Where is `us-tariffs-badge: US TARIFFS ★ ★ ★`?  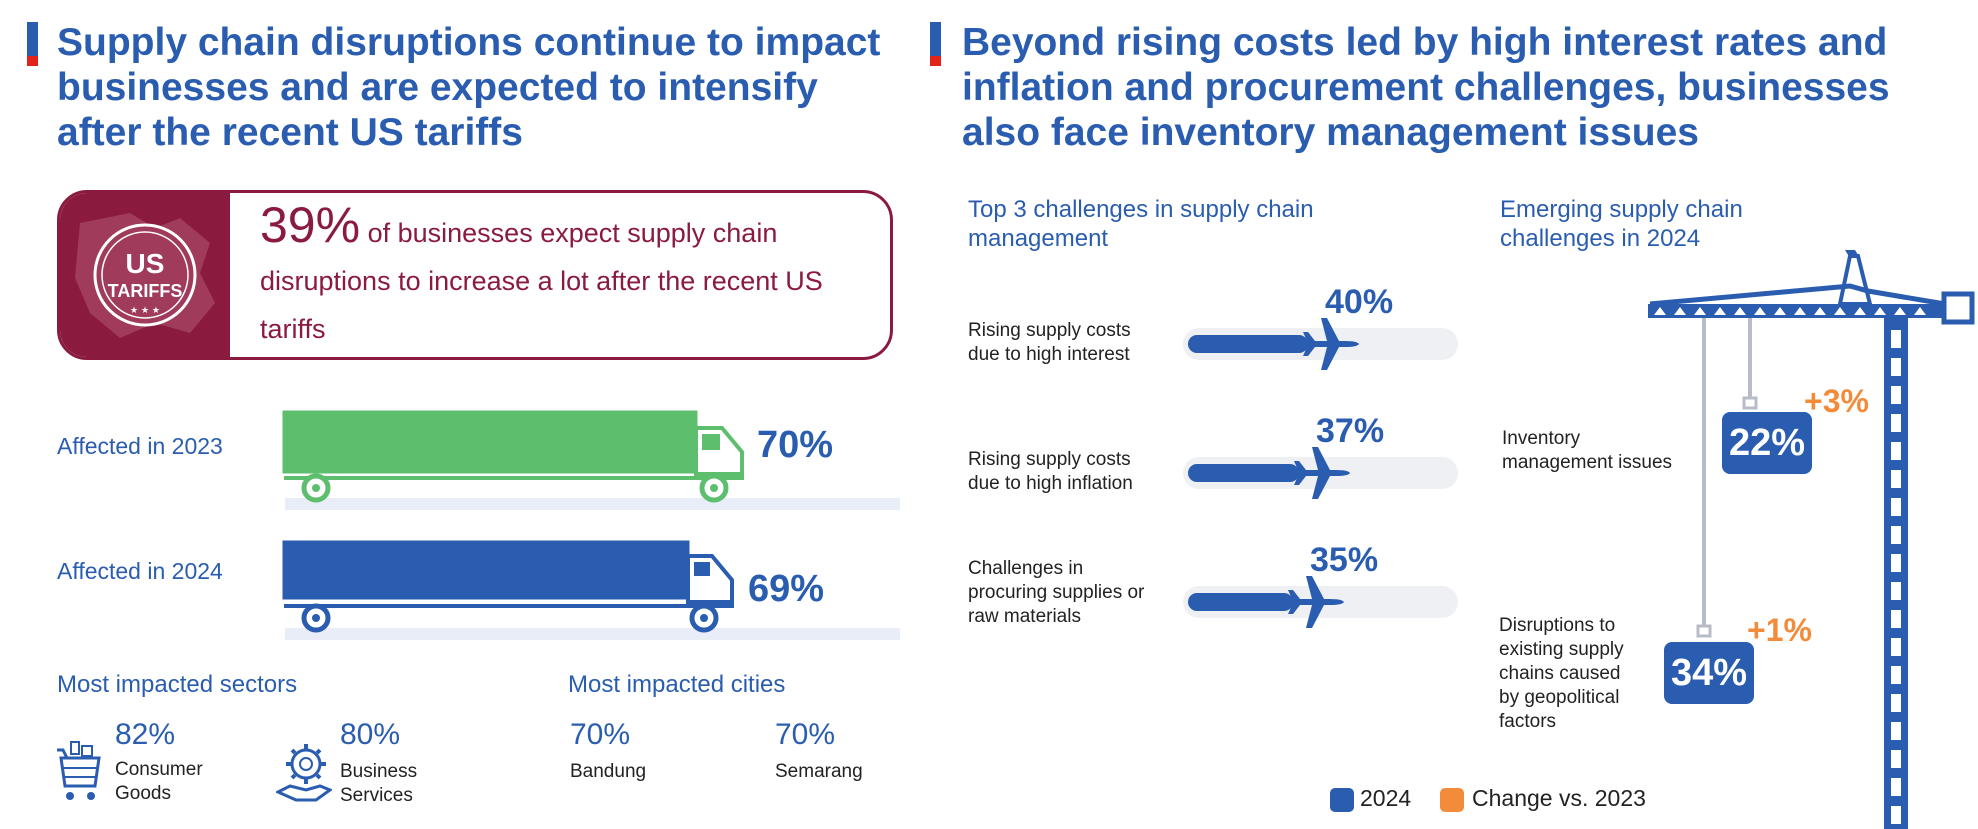
us-tariffs-badge: US TARIFFS ★ ★ ★ is located at coordinates (145, 275).